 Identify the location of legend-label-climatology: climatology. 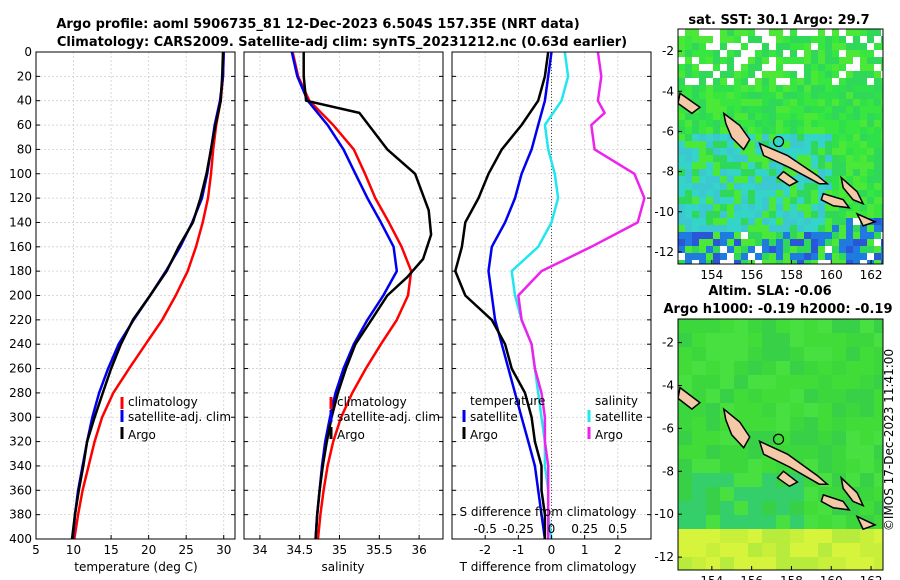
(372, 402).